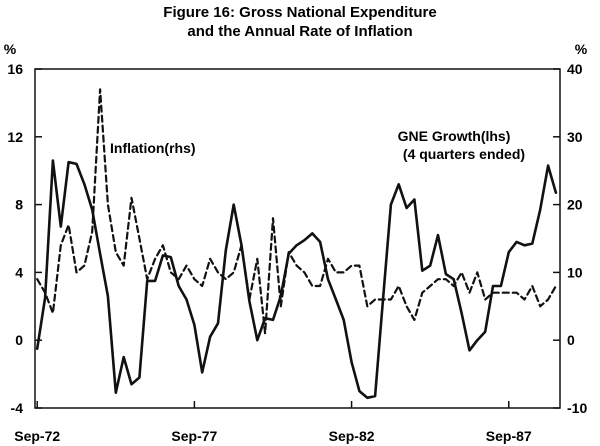  I want to click on right-axis: -10 0 10 20 30 40, so click(570, 238).